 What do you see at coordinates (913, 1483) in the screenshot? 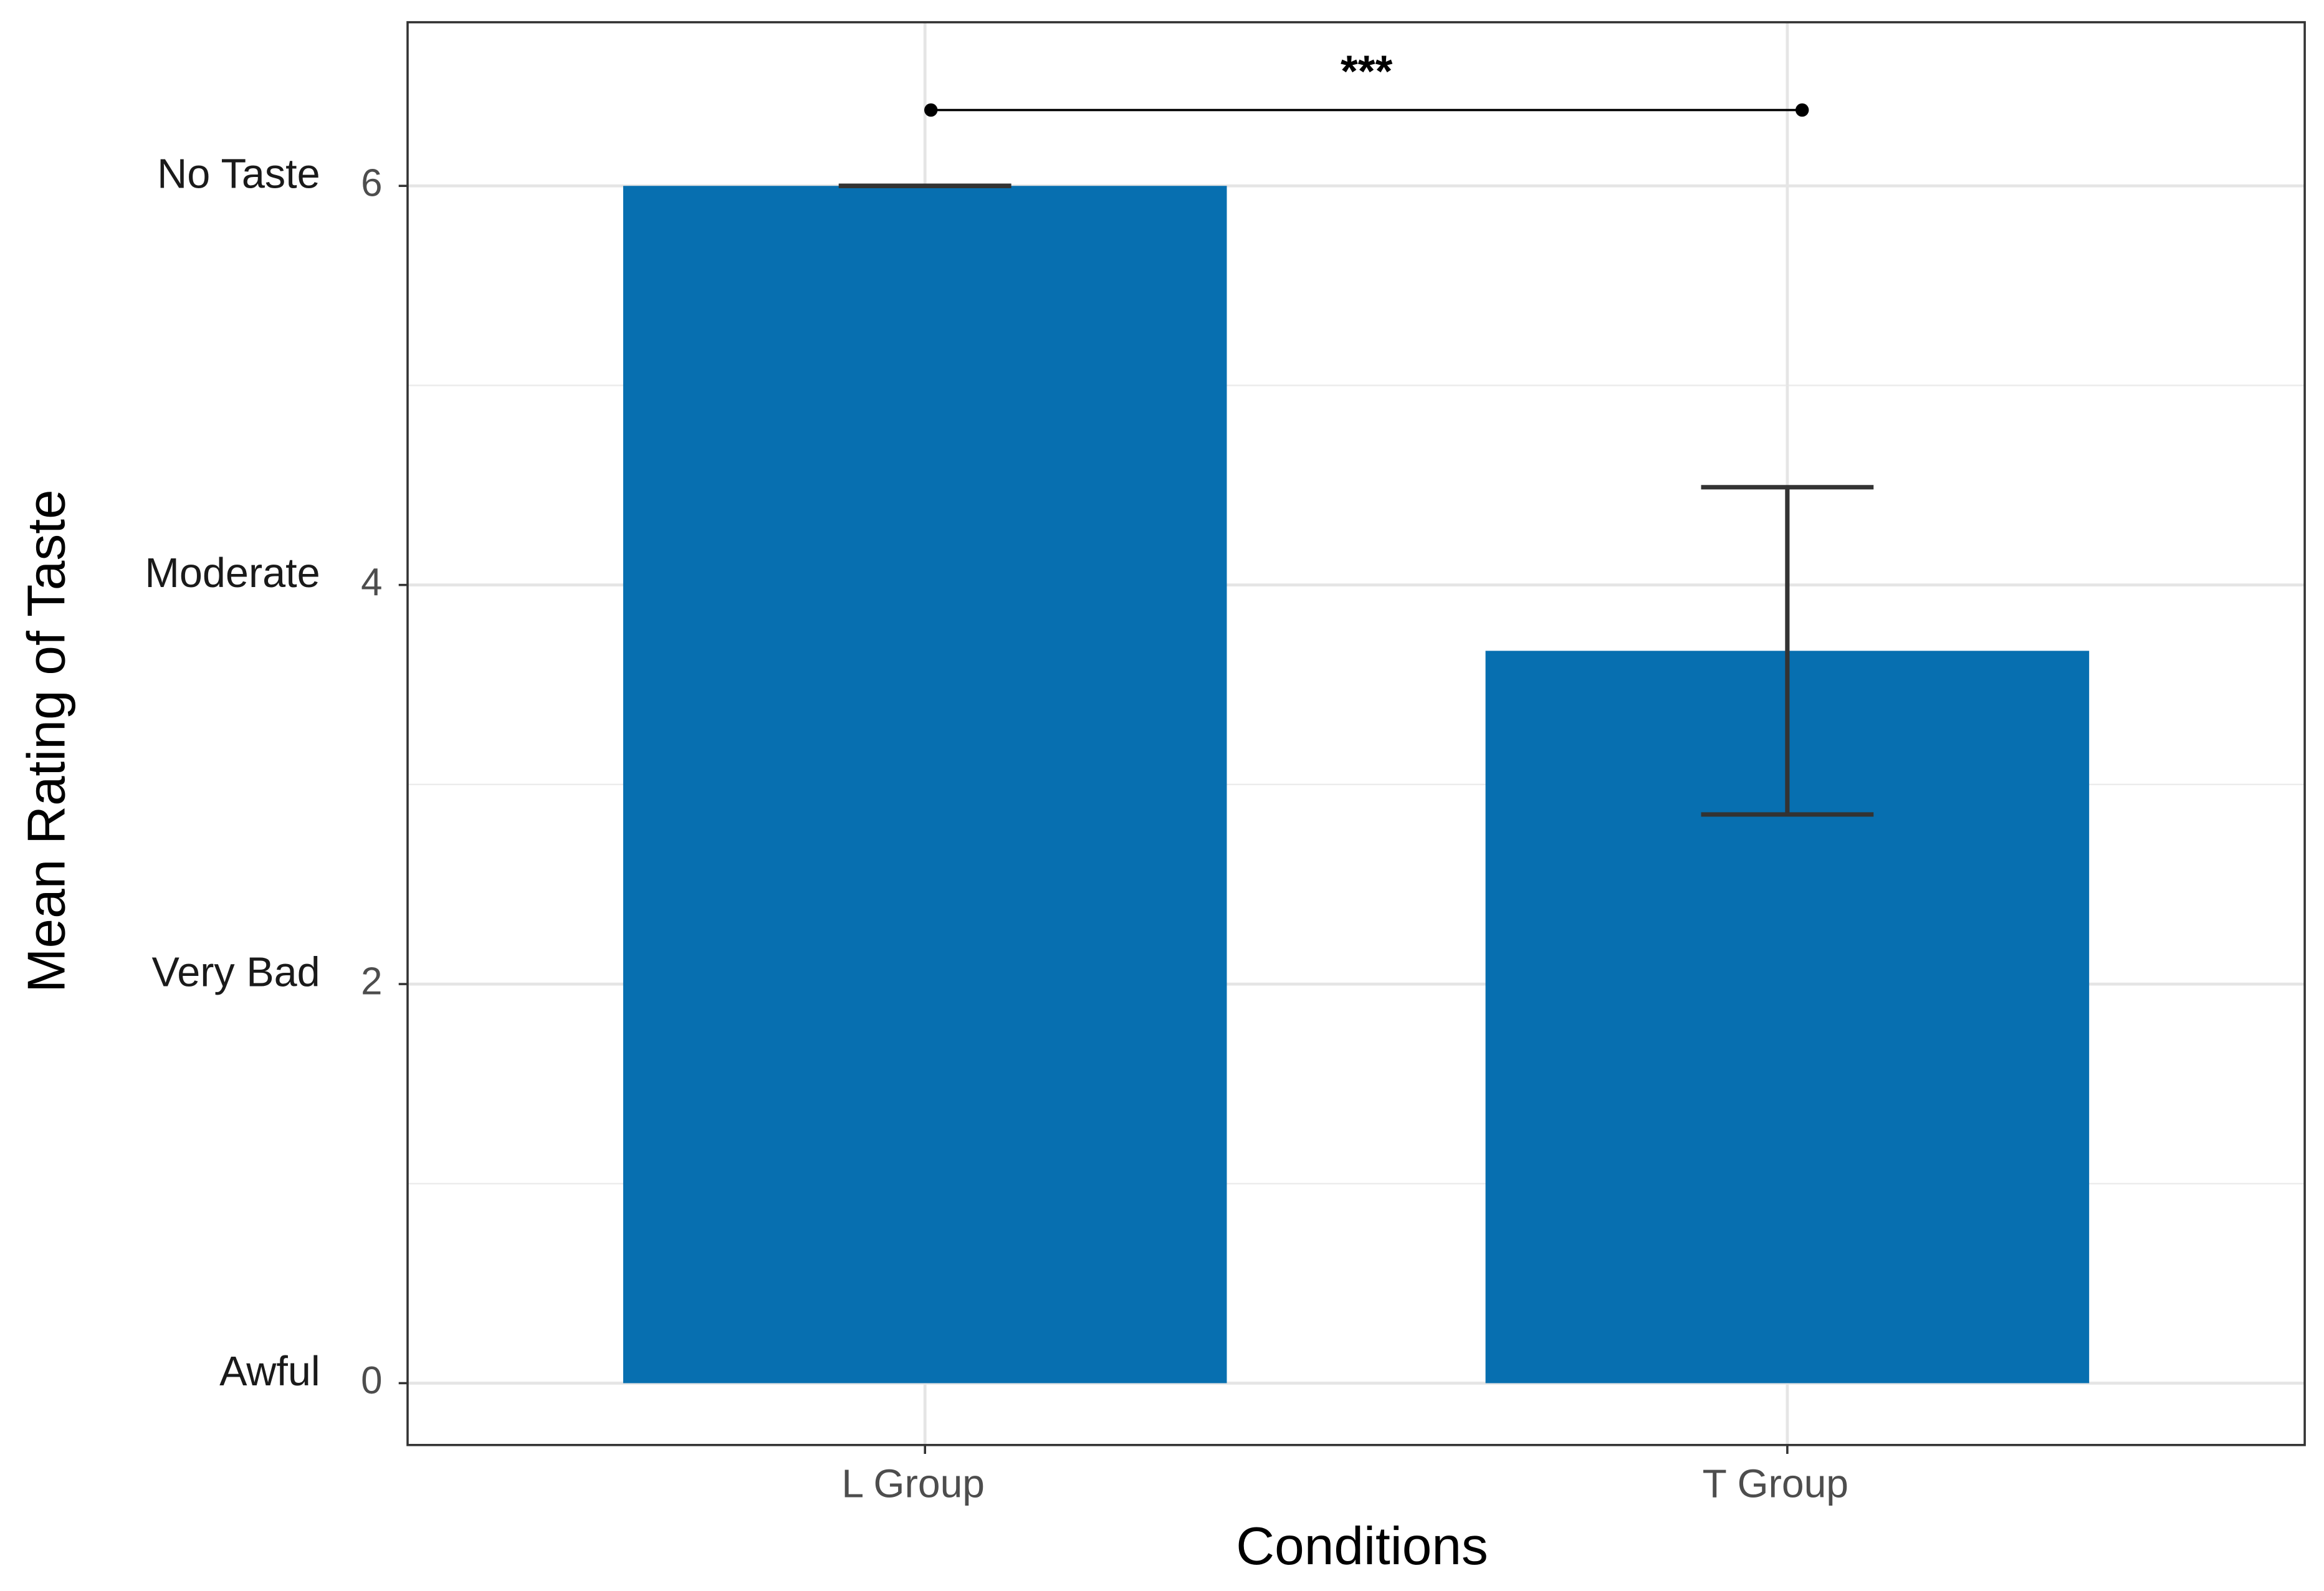
I see `x-tick-label: L Group` at bounding box center [913, 1483].